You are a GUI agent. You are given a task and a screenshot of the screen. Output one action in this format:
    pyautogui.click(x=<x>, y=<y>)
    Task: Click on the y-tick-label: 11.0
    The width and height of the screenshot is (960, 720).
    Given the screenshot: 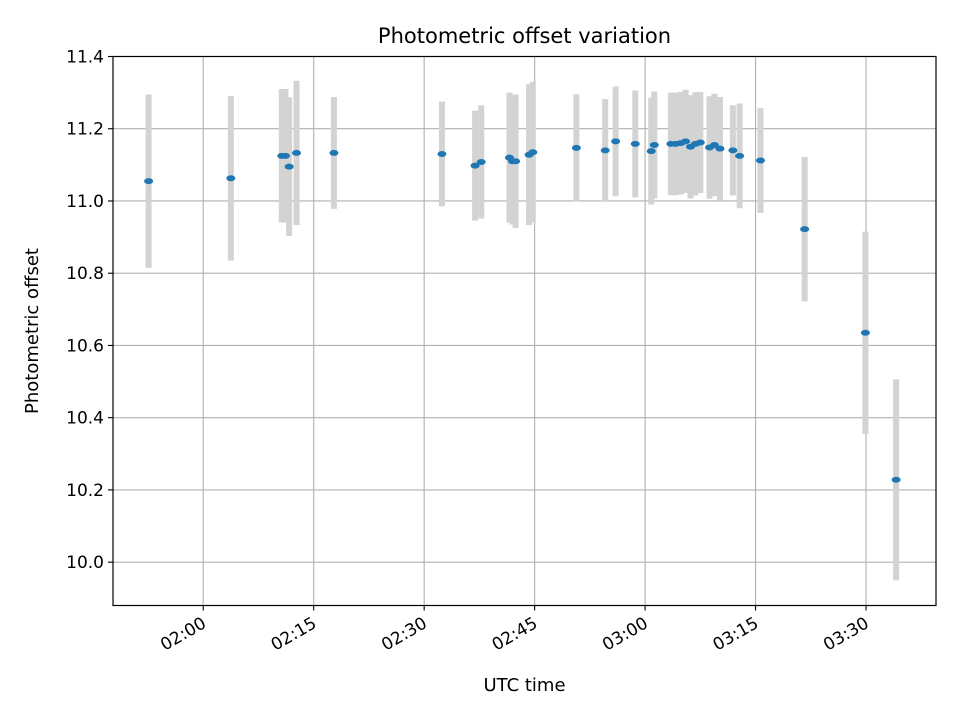 What is the action you would take?
    pyautogui.click(x=85, y=202)
    